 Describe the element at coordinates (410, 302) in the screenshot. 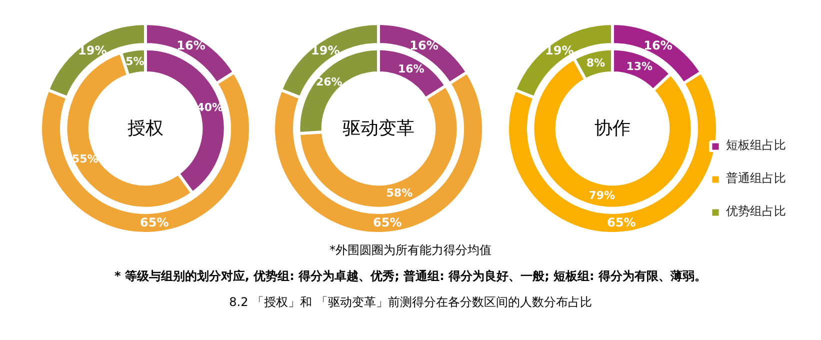

I see `text: 8.2 「授权」和 「驱动变革」前测得分在各分数区间的人数分布占比` at that location.